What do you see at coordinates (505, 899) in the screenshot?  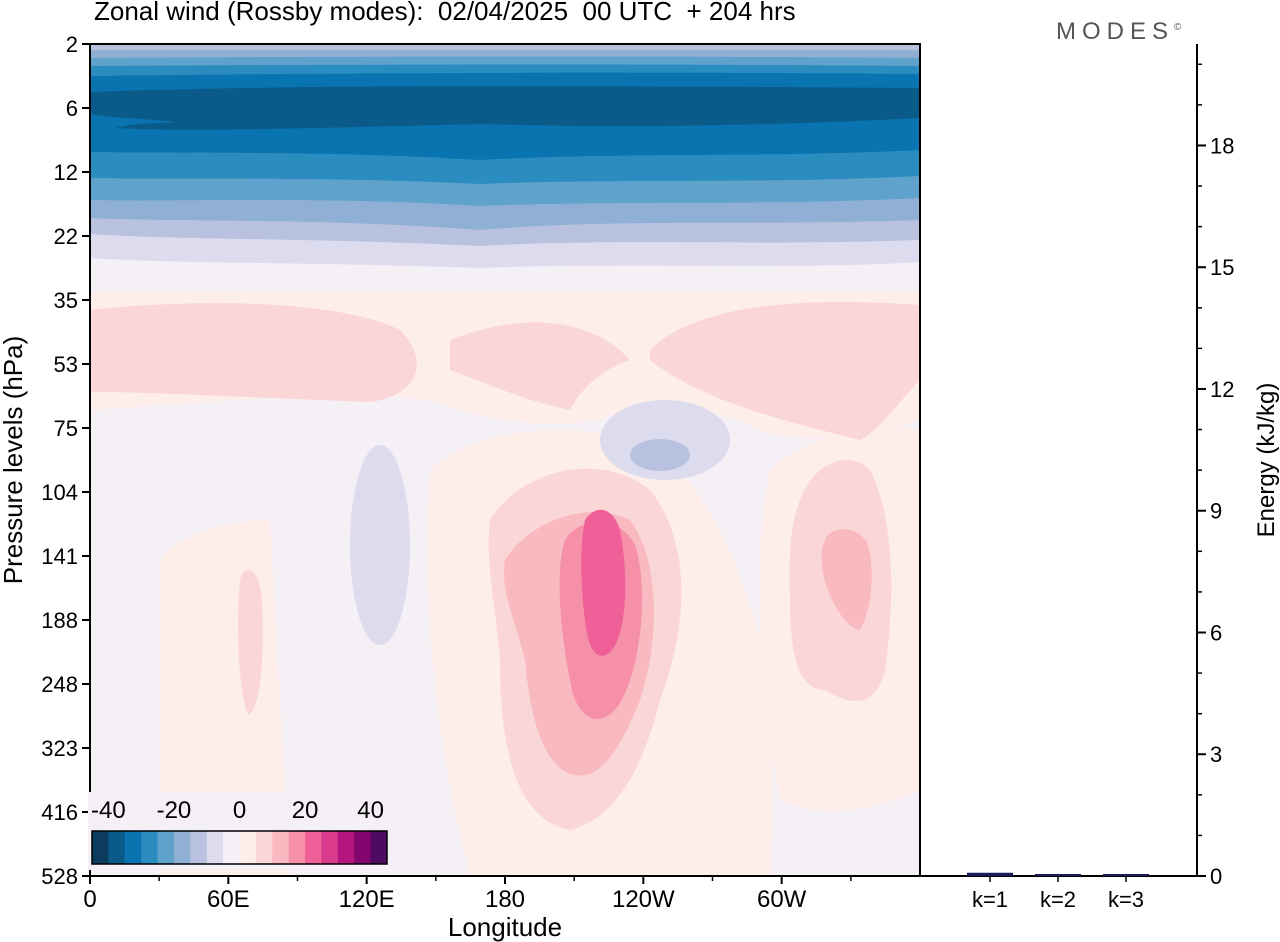 I see `x-tick-label: 180` at bounding box center [505, 899].